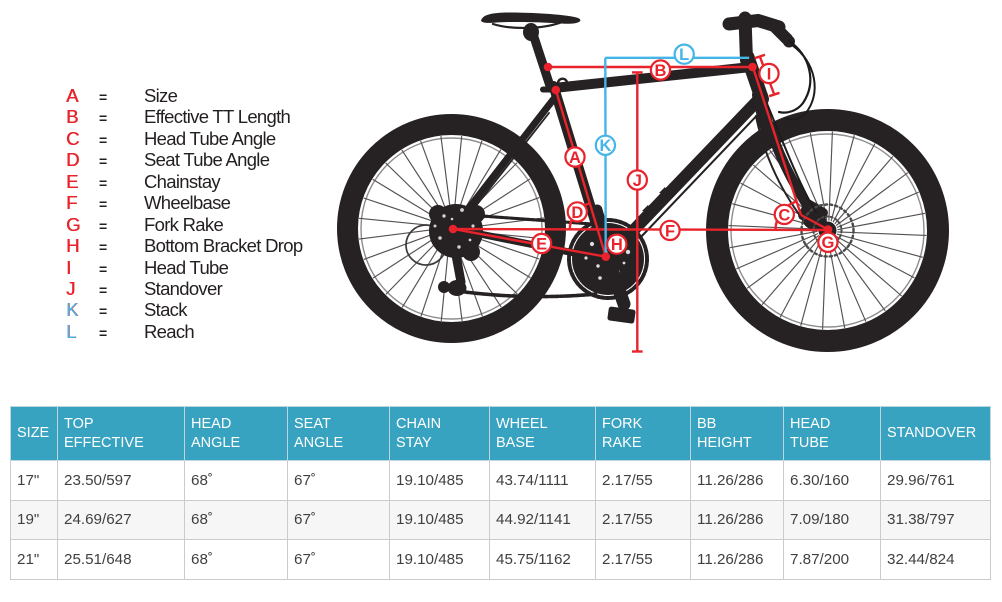 This screenshot has width=1002, height=602. I want to click on svg-text: J, so click(637, 181).